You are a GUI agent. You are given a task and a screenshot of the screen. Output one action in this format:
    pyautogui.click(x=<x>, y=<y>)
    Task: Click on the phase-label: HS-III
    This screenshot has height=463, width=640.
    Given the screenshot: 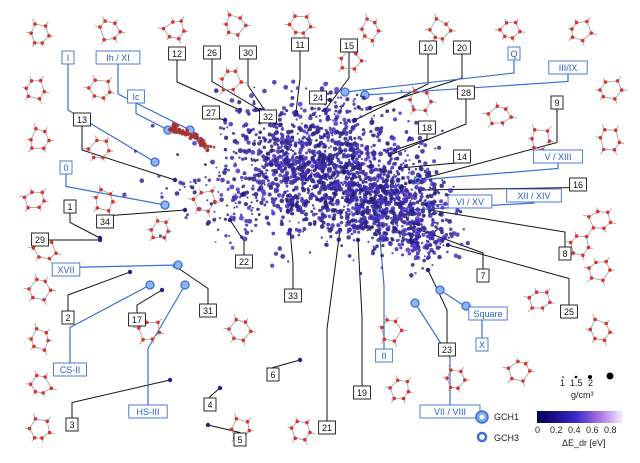 What is the action you would take?
    pyautogui.click(x=147, y=412)
    